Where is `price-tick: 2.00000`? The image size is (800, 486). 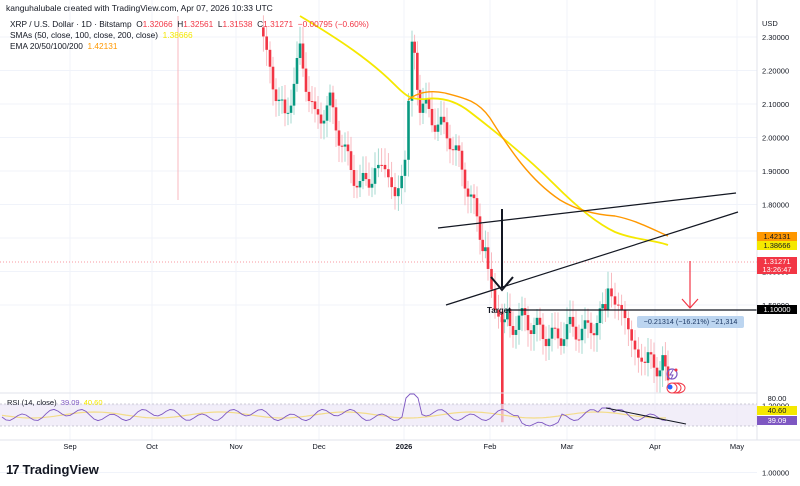
price-tick: 2.00000 is located at coordinates (775, 138).